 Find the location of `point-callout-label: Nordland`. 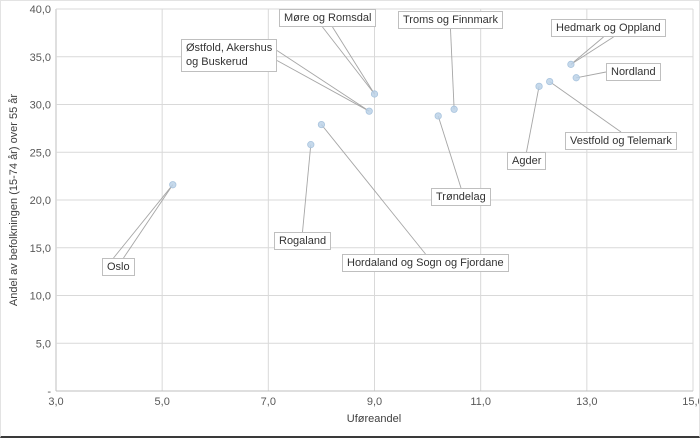

point-callout-label: Nordland is located at coordinates (633, 72).